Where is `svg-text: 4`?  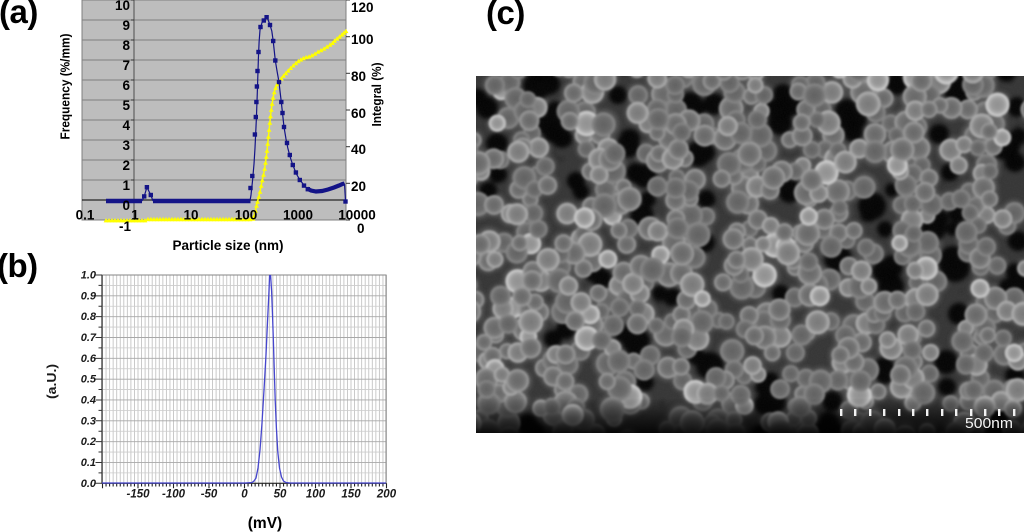 svg-text: 4 is located at coordinates (126, 125).